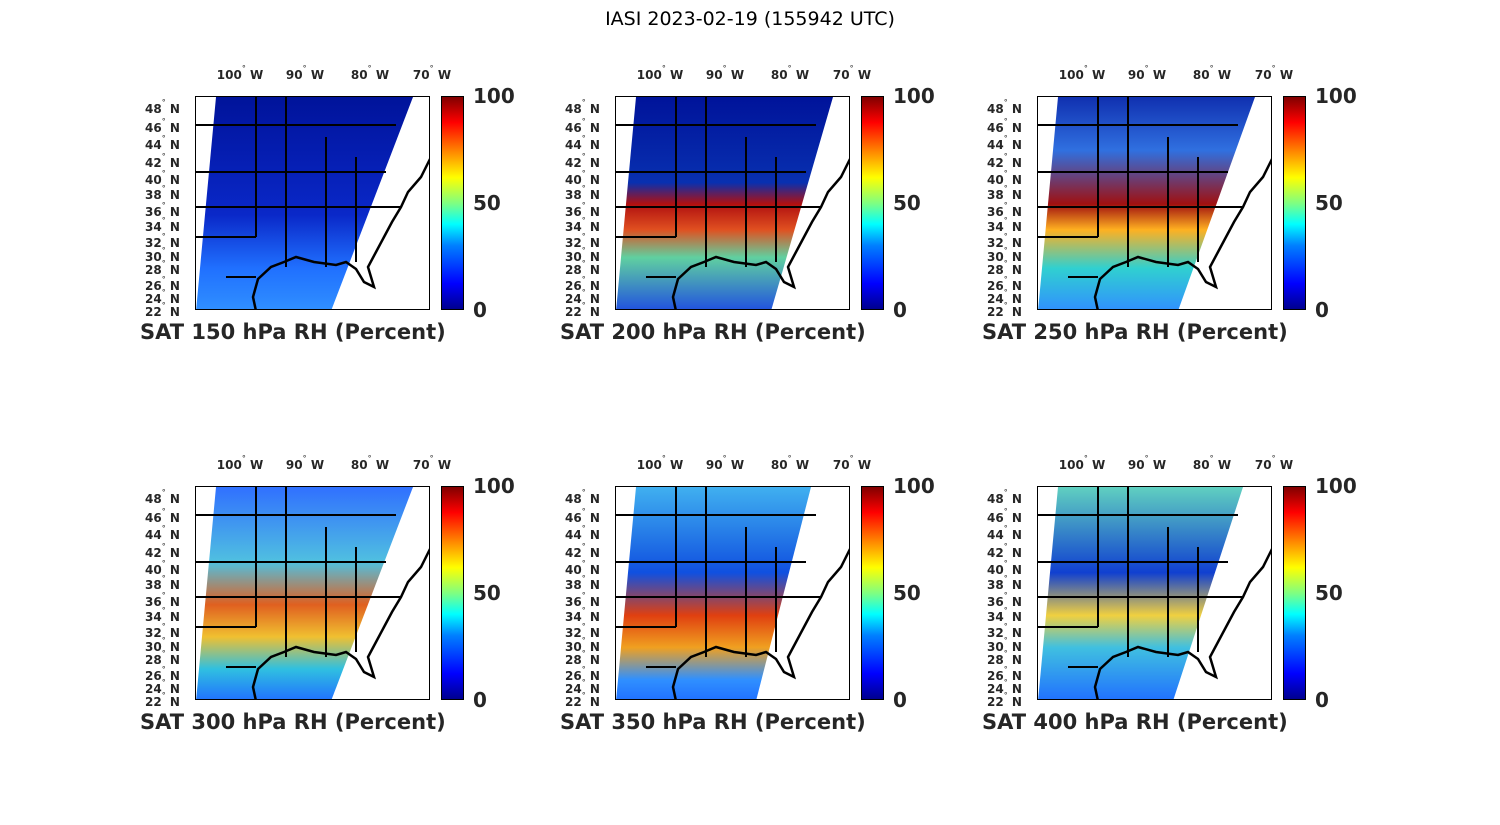 This screenshot has width=1500, height=825. Describe the element at coordinates (293, 332) in the screenshot. I see `panel-title: SAT 150 hPa RH (Percent)` at that location.